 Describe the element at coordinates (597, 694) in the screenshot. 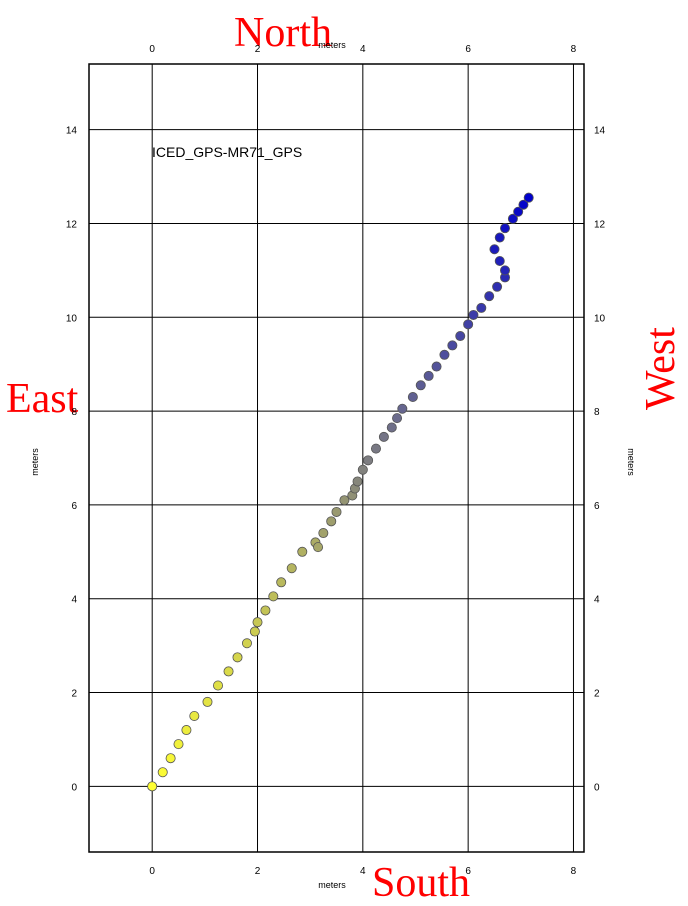

I see `y-tick-label-right: 2` at that location.